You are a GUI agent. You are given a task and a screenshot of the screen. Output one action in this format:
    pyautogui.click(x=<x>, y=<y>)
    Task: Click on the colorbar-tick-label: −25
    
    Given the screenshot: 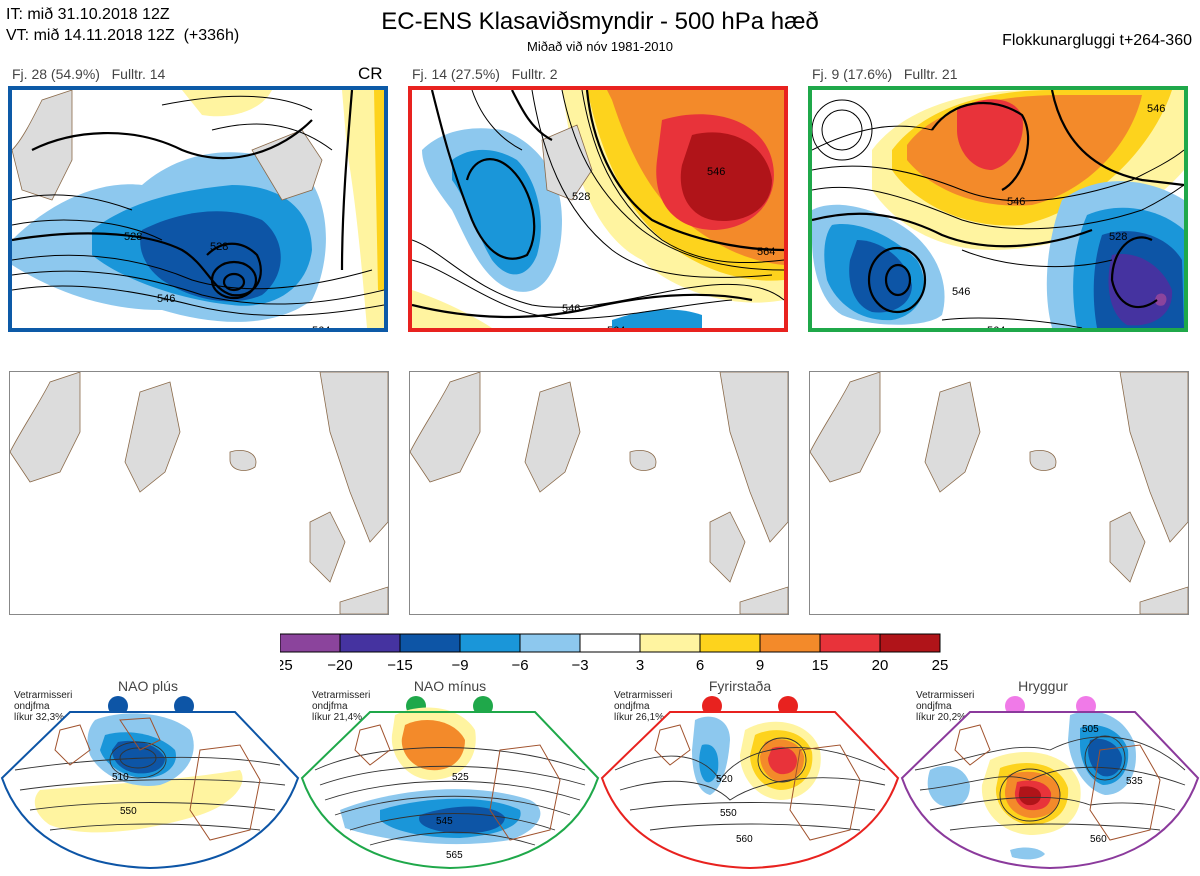 What is the action you would take?
    pyautogui.click(x=286, y=665)
    